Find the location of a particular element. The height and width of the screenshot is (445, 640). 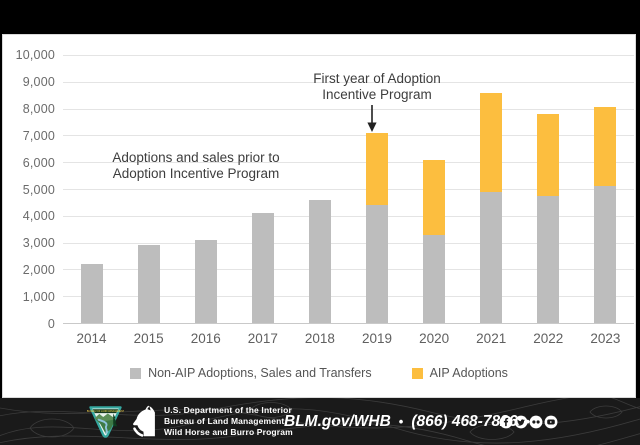

down-arrow-icon is located at coordinates (372, 118).